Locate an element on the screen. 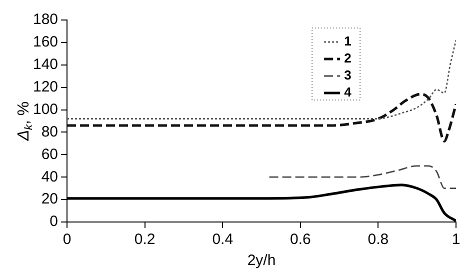 Image resolution: width=474 pixels, height=278 pixels. y-axis-title: Δk, % is located at coordinates (25, 121).